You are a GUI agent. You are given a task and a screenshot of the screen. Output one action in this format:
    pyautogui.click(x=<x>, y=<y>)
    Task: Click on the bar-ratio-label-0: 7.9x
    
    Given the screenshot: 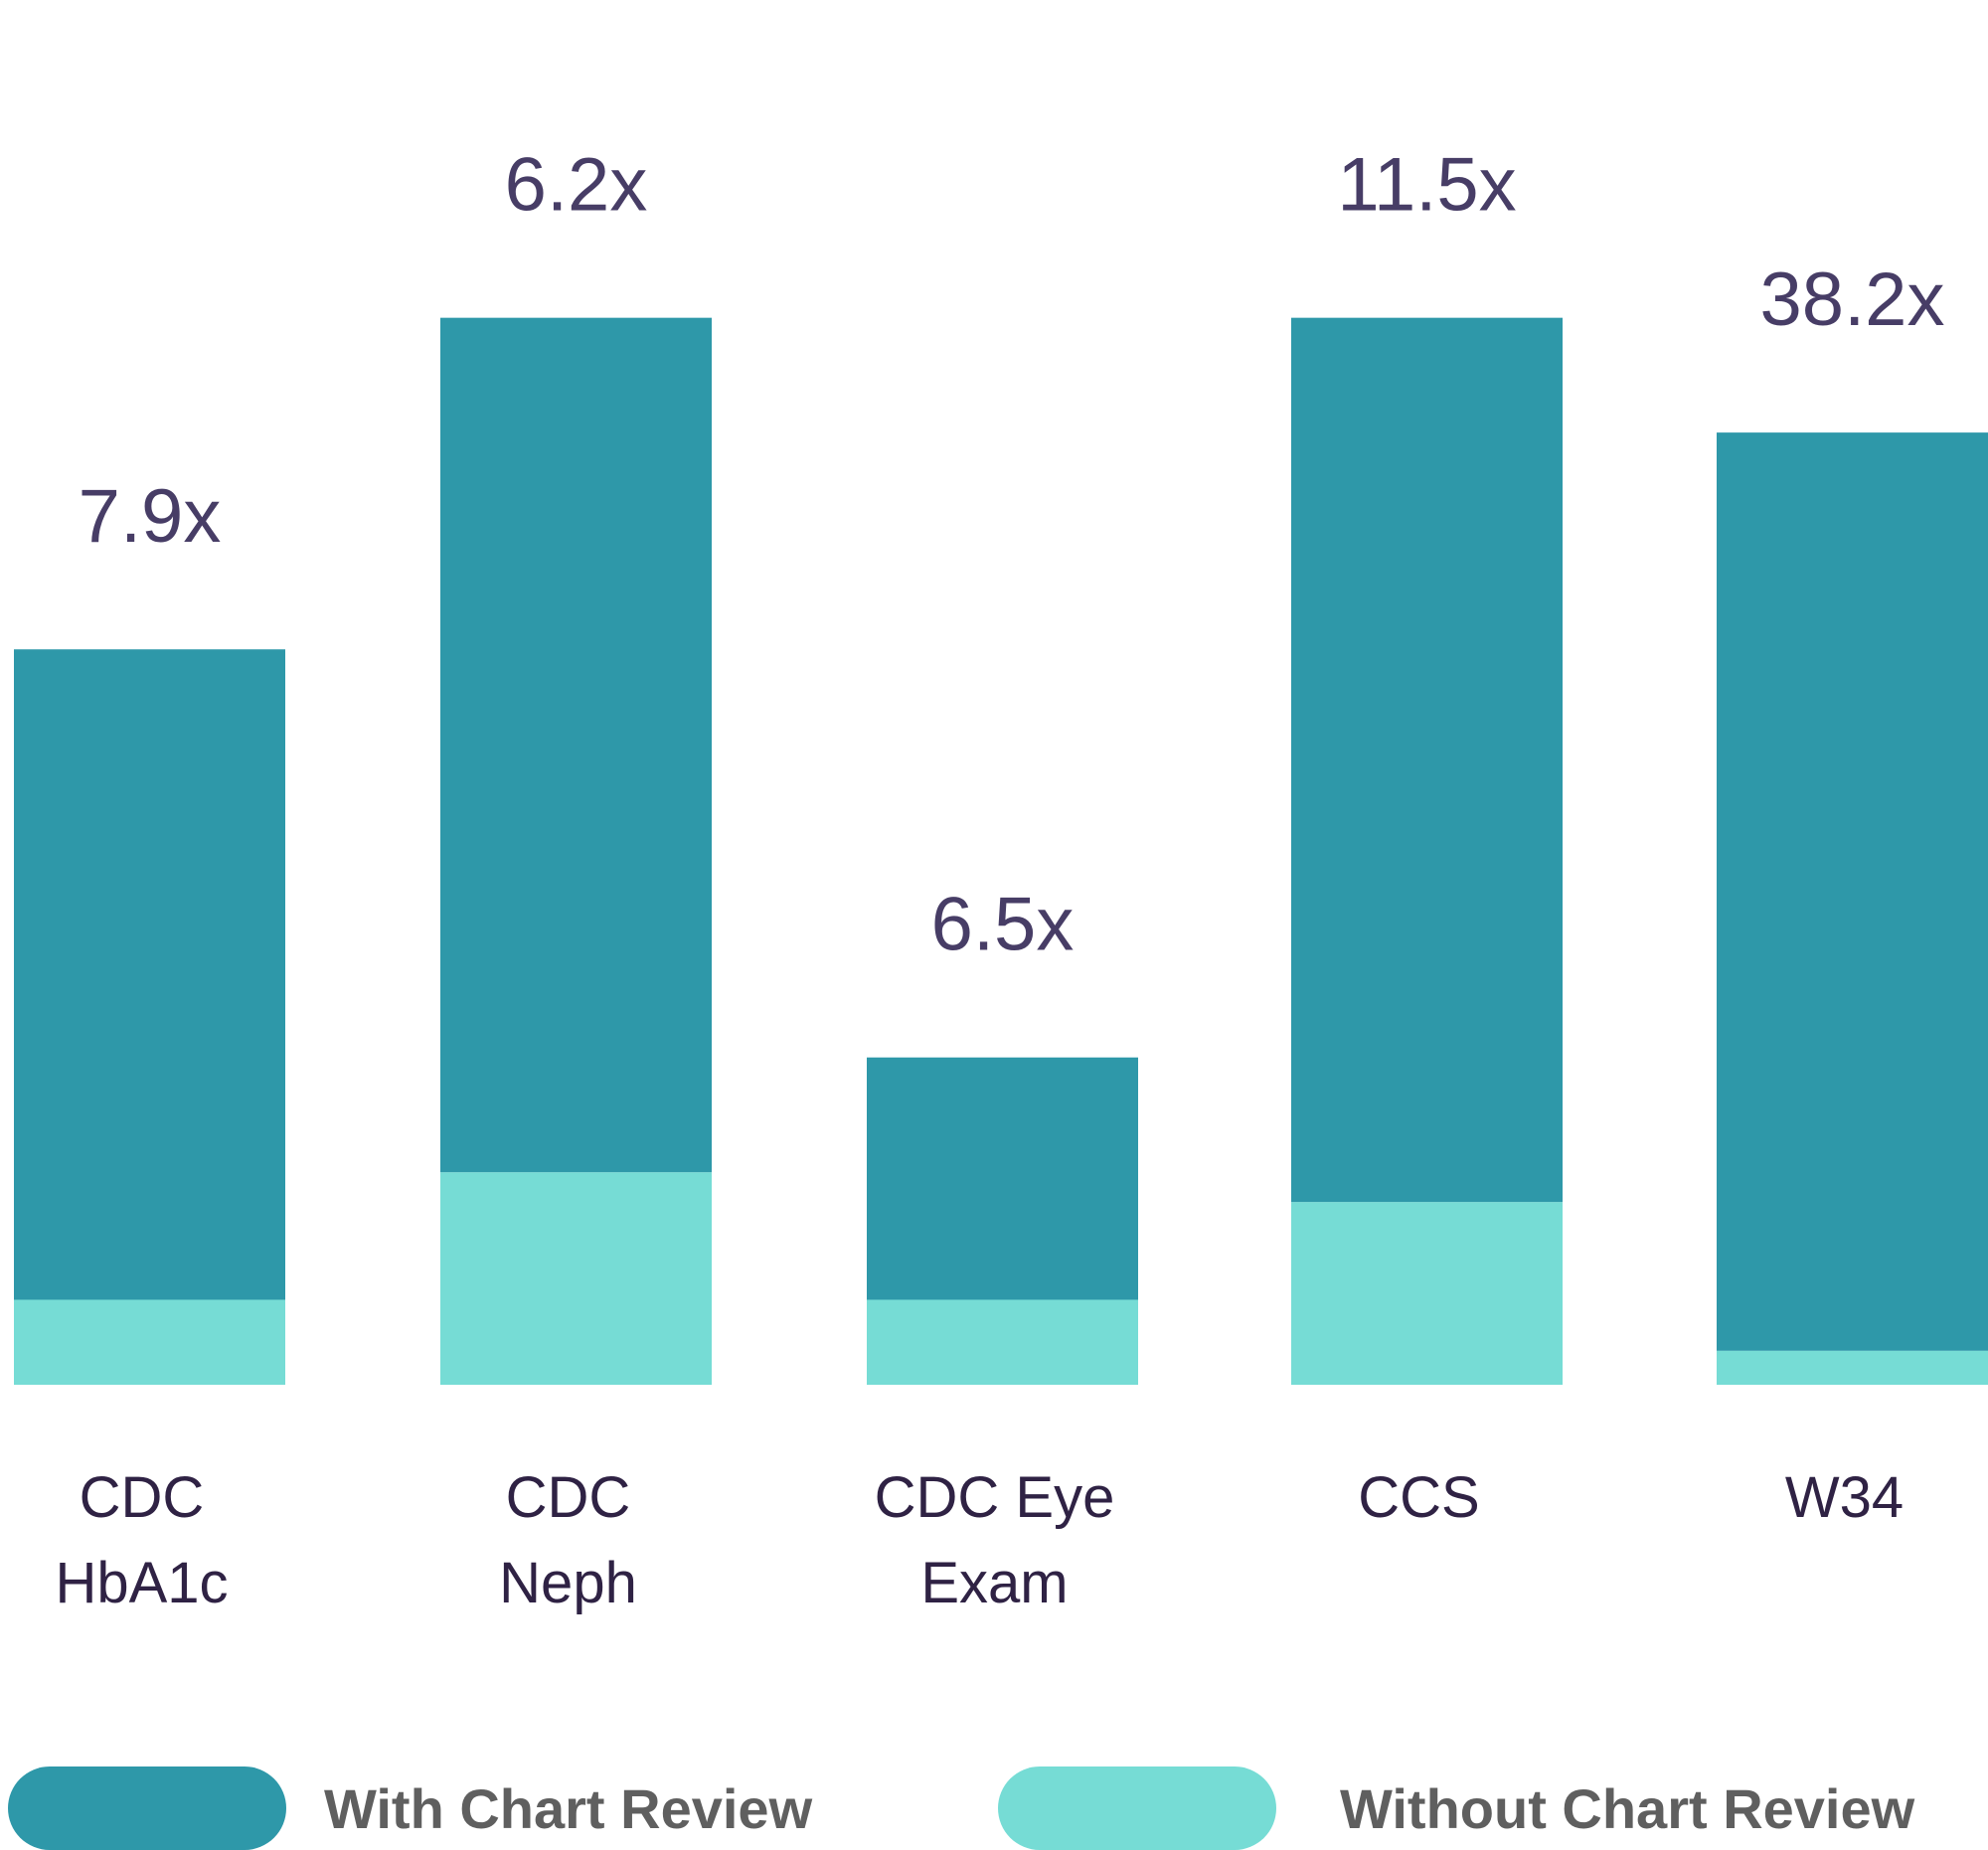 What is the action you would take?
    pyautogui.click(x=150, y=516)
    